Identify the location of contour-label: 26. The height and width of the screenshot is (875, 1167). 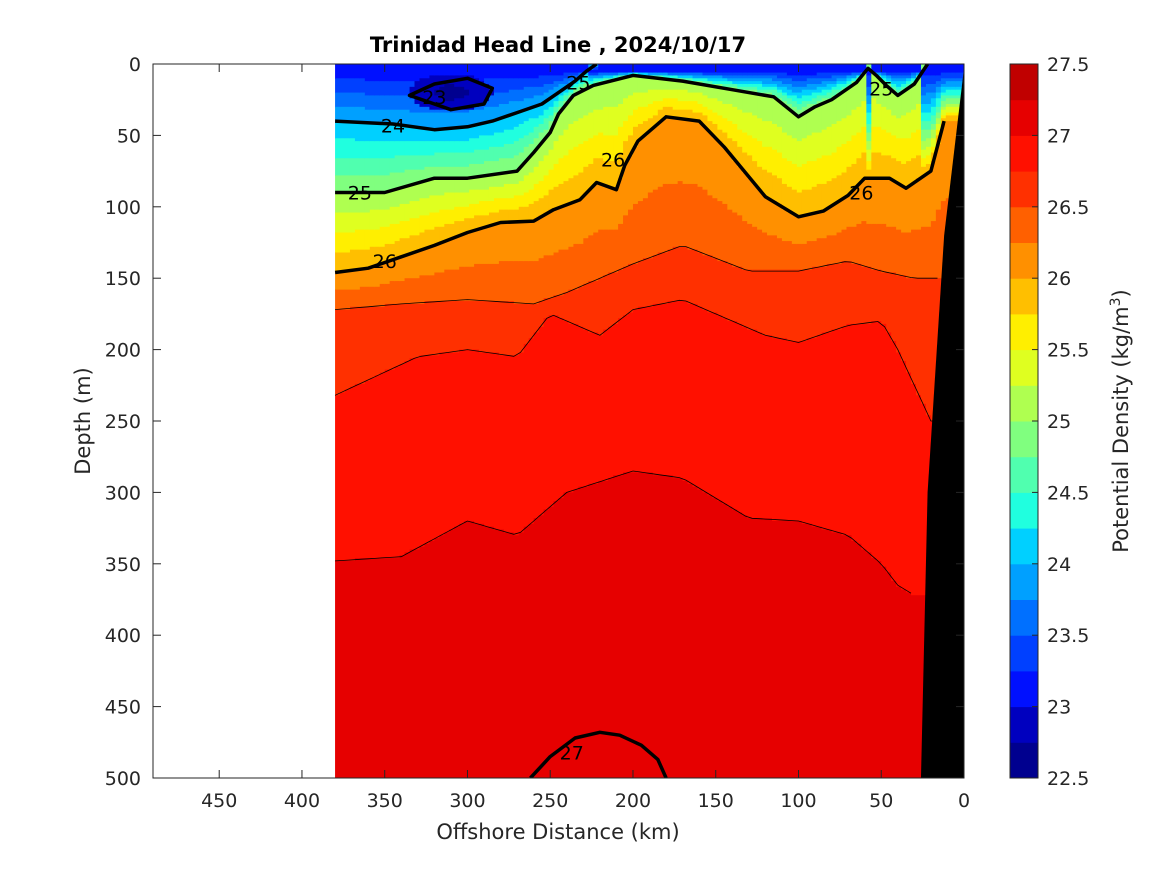
(613, 161).